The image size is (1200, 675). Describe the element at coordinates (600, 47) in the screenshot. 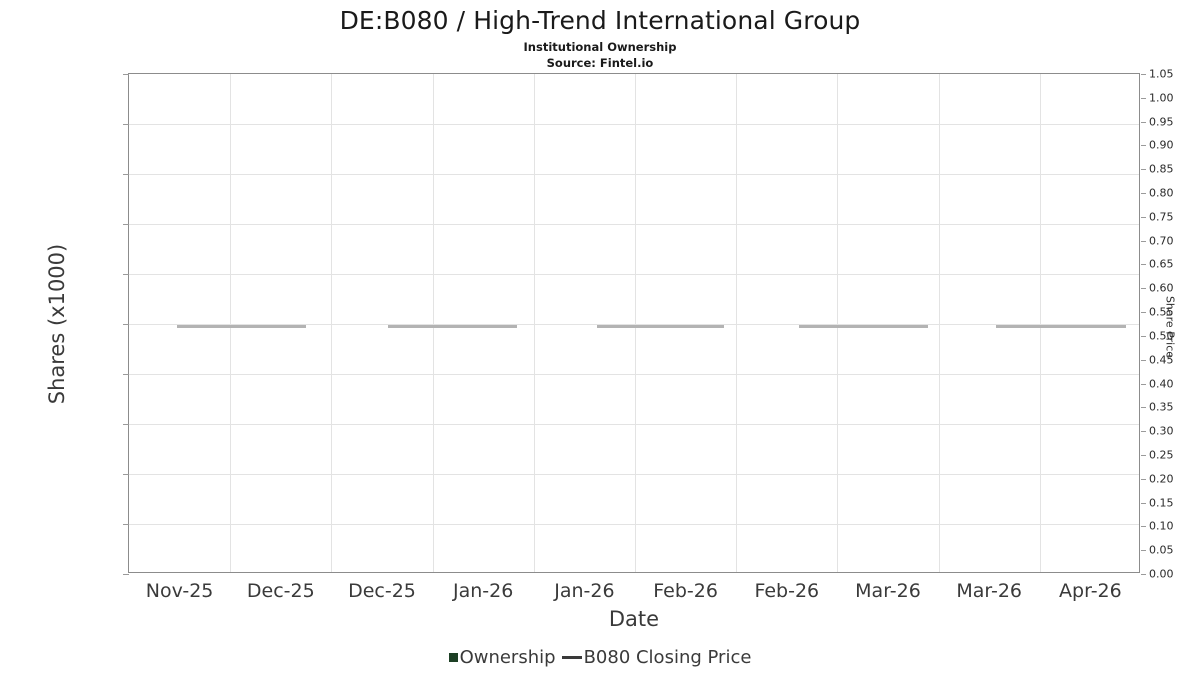

I see `chart-subtitle: Institutional Ownership` at that location.